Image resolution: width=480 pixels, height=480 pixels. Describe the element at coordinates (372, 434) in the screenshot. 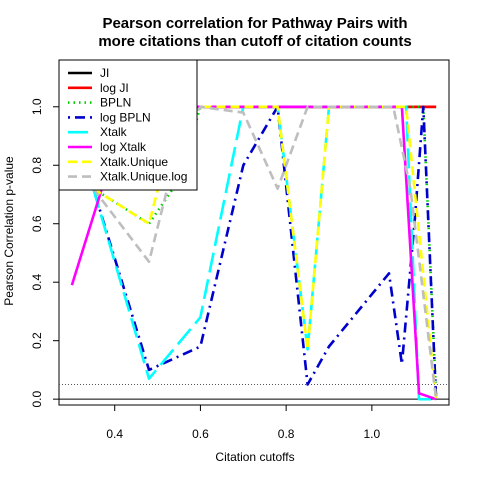

I see `x-tick-label: 1.0` at that location.